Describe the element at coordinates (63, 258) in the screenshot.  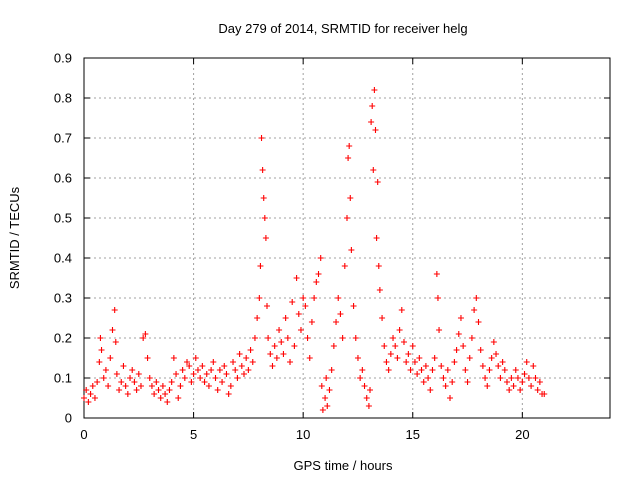
I see `y-tick-label: 0.4` at that location.